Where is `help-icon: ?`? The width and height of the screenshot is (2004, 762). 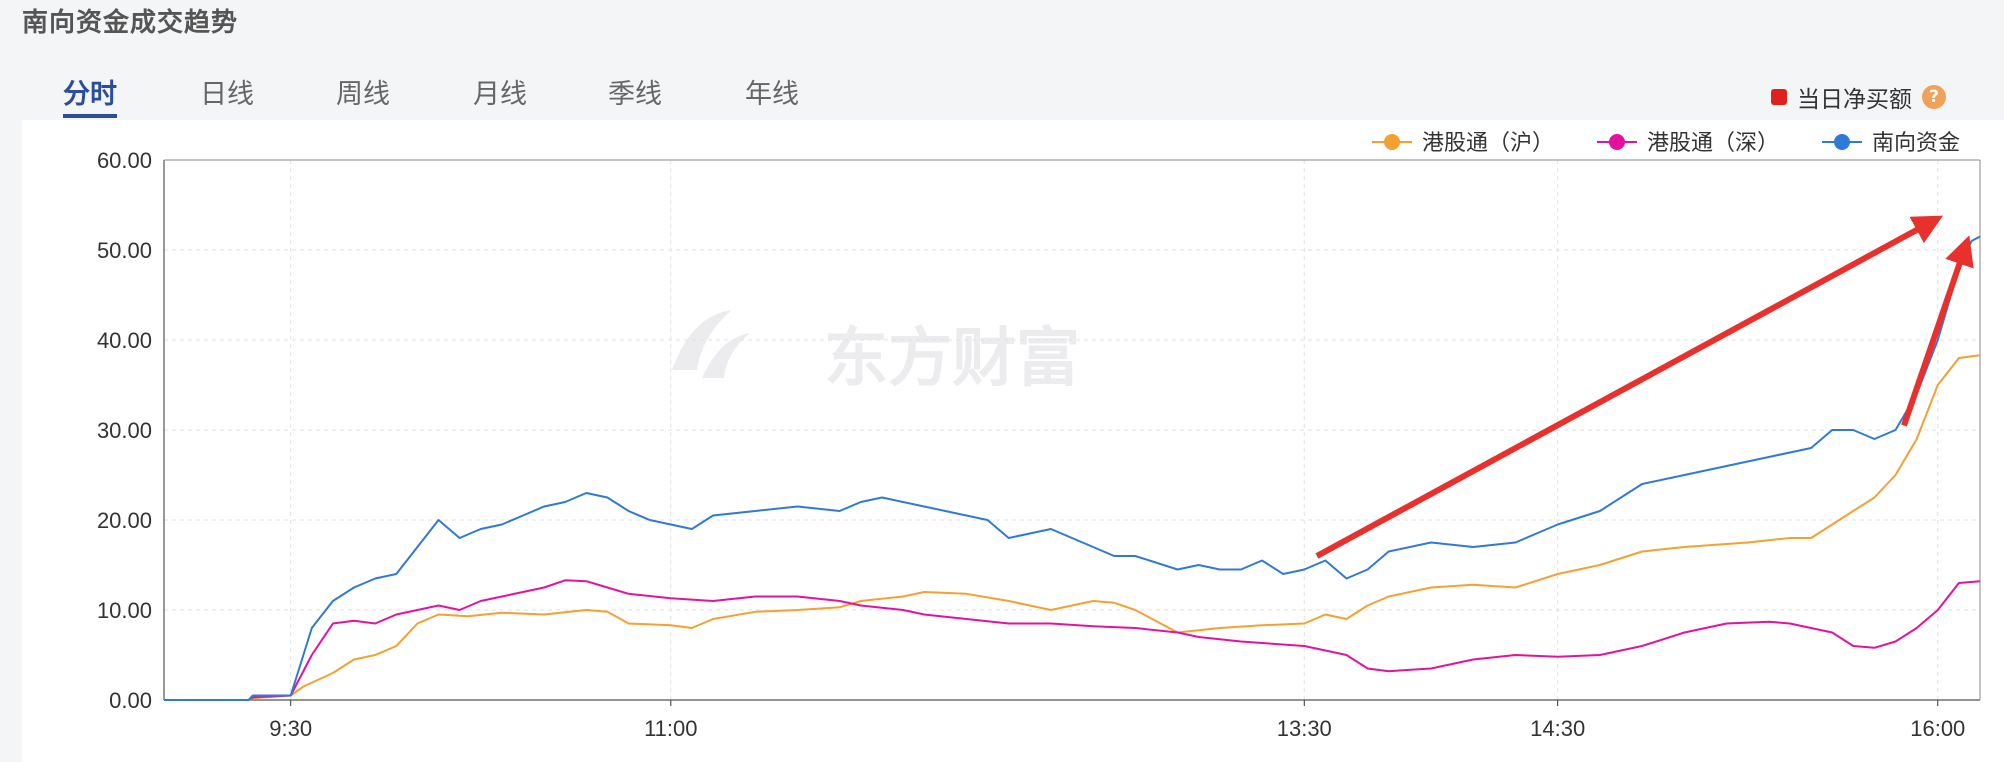
help-icon: ? is located at coordinates (1934, 97).